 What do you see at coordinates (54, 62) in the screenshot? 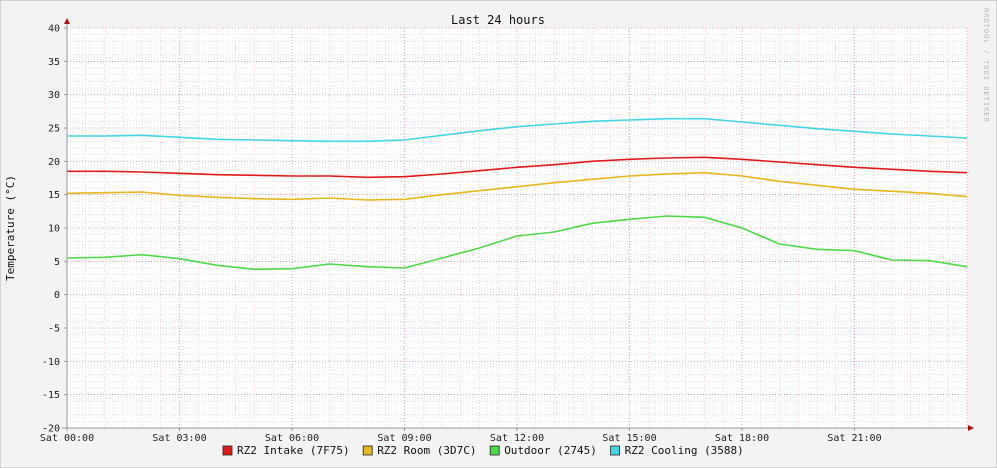
I see `y-tick-label: 35` at bounding box center [54, 62].